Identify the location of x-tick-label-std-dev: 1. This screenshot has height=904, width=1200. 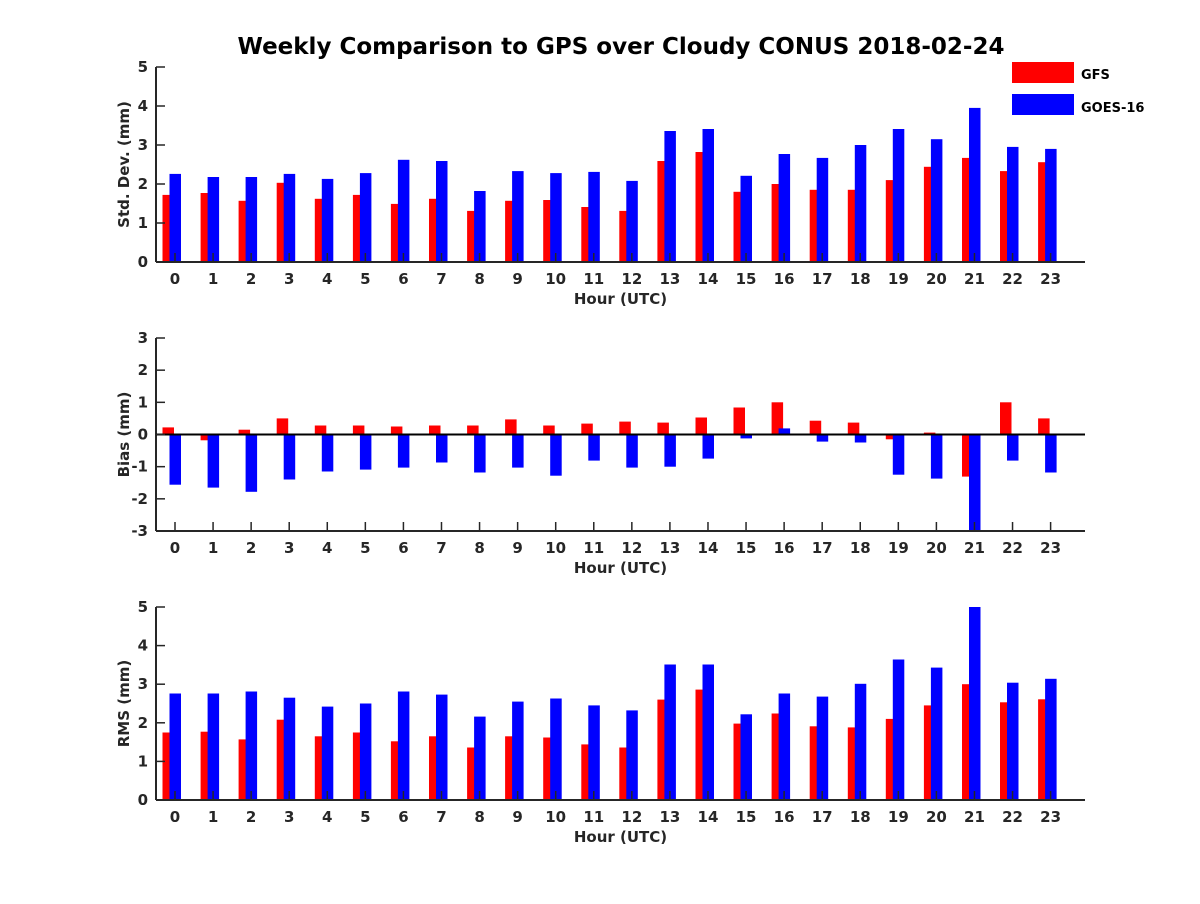
(213, 279).